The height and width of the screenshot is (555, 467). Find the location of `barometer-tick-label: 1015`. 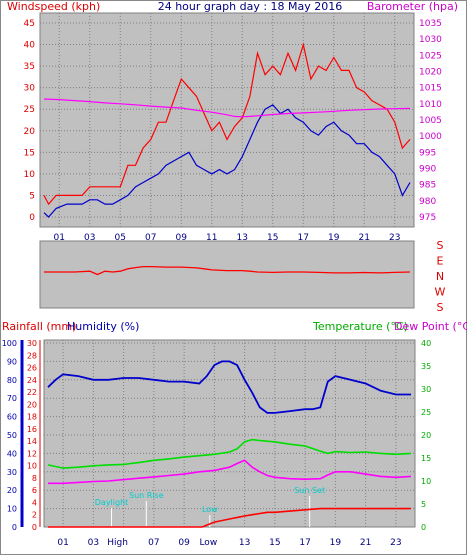

barometer-tick-label: 1015 is located at coordinates (430, 89).